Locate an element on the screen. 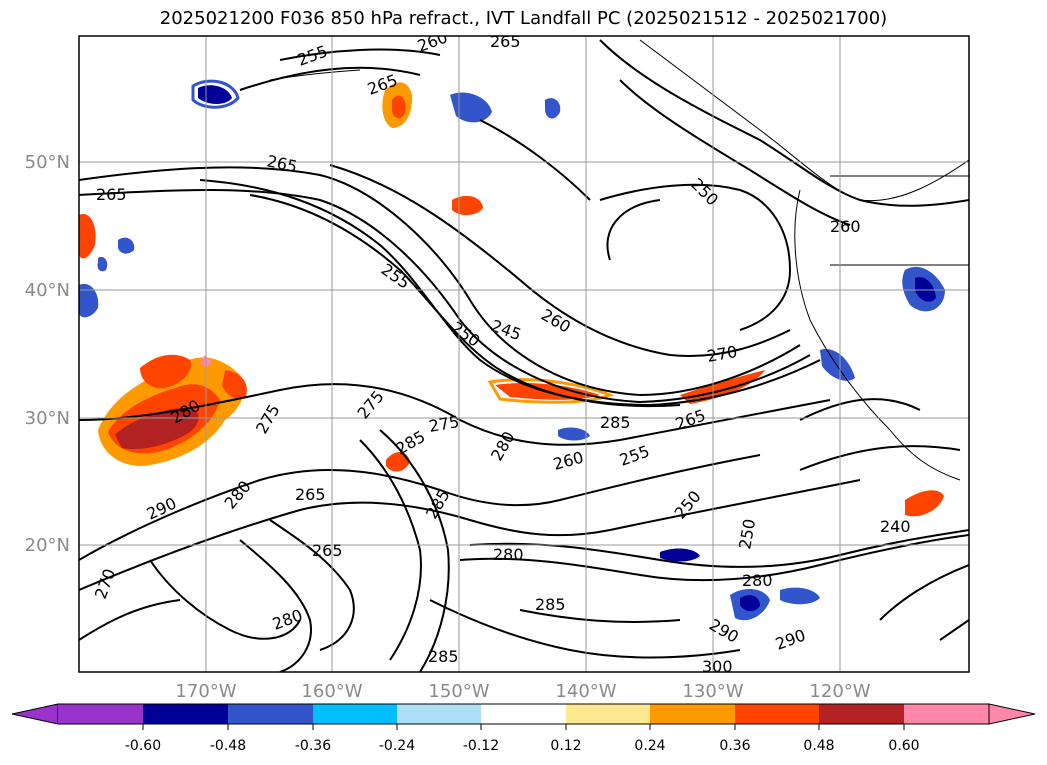 This screenshot has width=1047, height=765. colorbar-tick-label: 0.36 is located at coordinates (734, 746).